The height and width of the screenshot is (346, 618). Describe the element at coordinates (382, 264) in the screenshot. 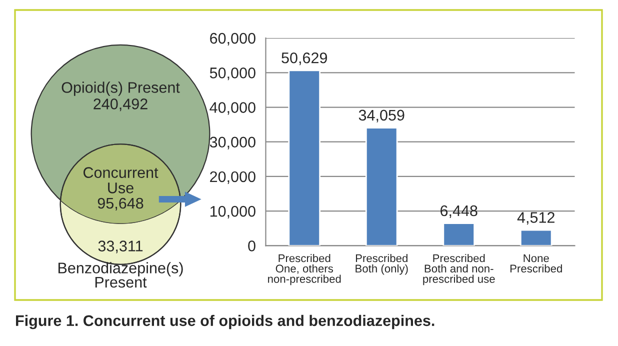

I see `x-tick-label: Prescribed Both (only)` at that location.